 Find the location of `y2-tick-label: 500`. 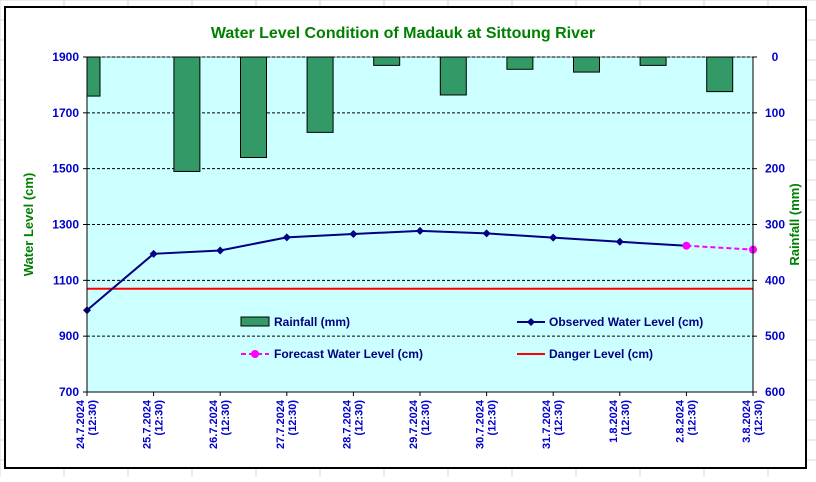

y2-tick-label: 500 is located at coordinates (775, 336).